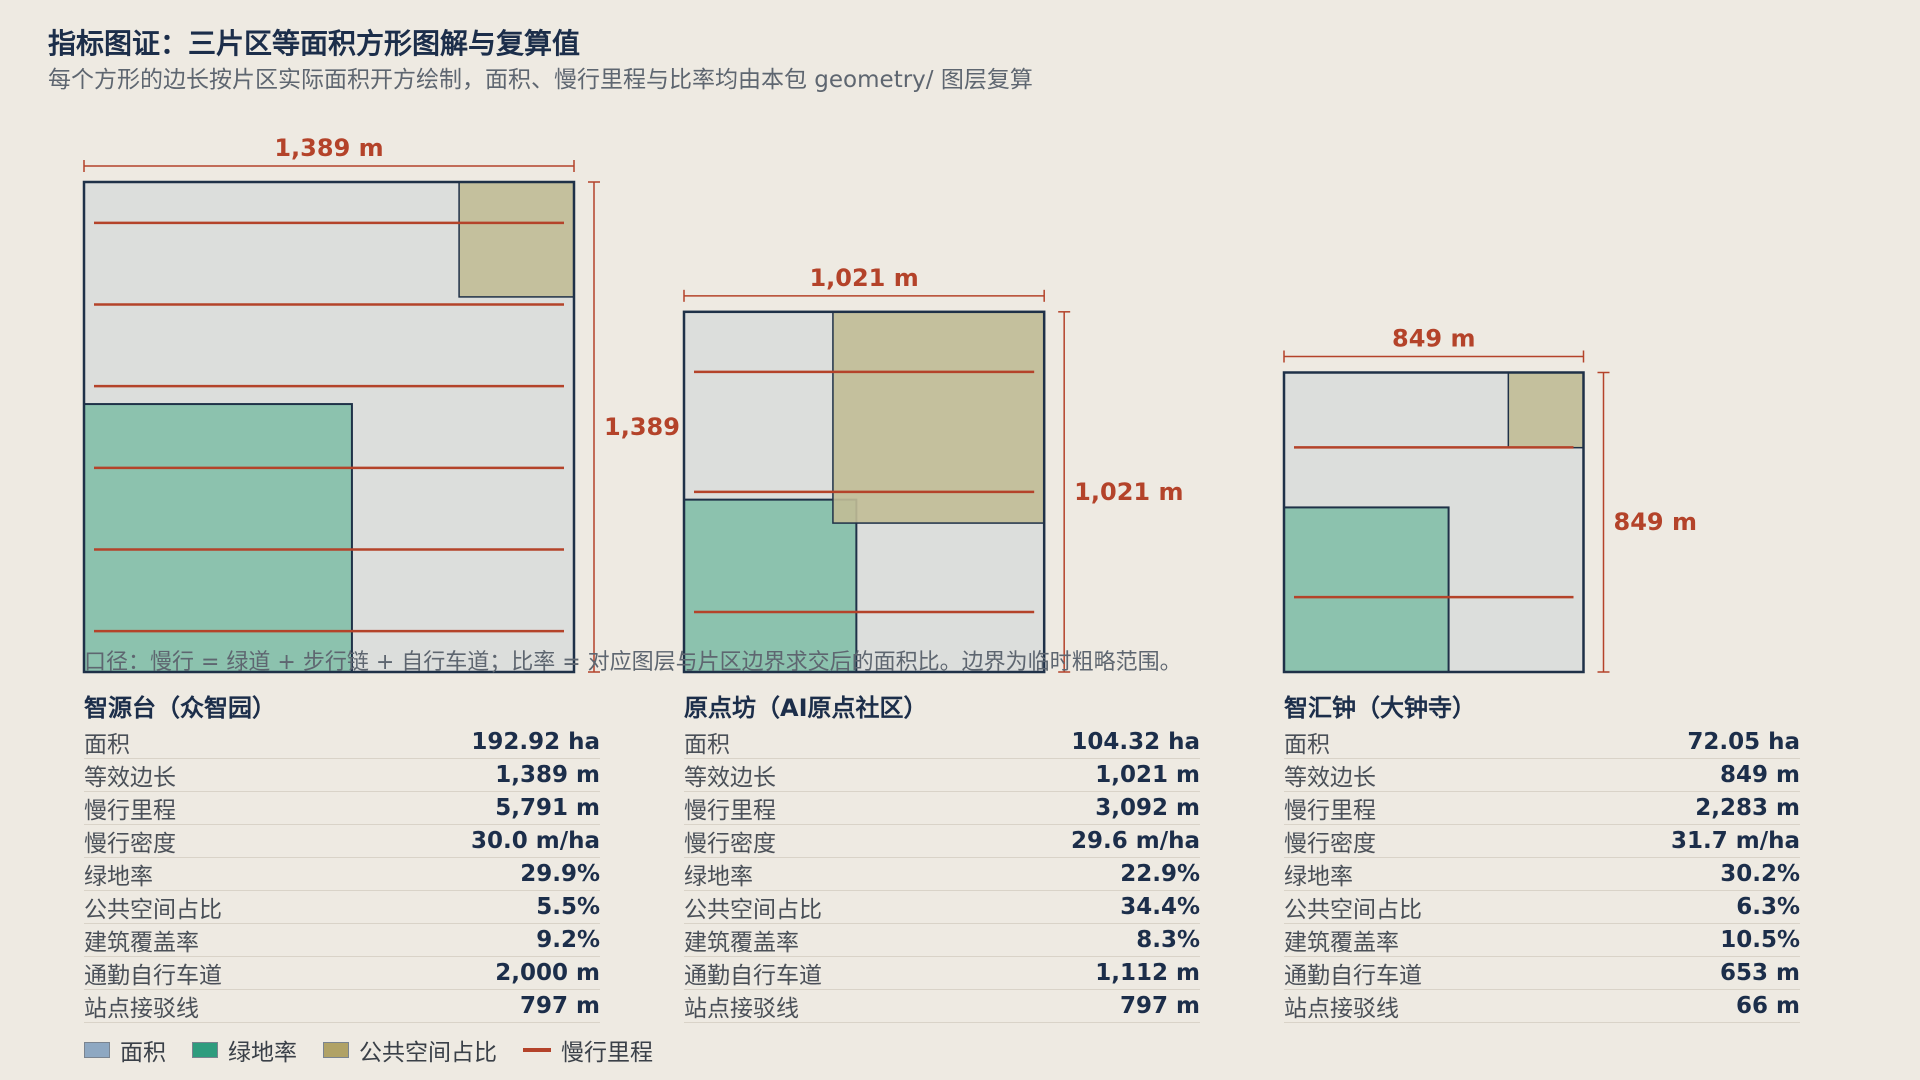 This screenshot has width=1920, height=1080. I want to click on stat-row: 公共空间占比 5.5%, so click(342, 907).